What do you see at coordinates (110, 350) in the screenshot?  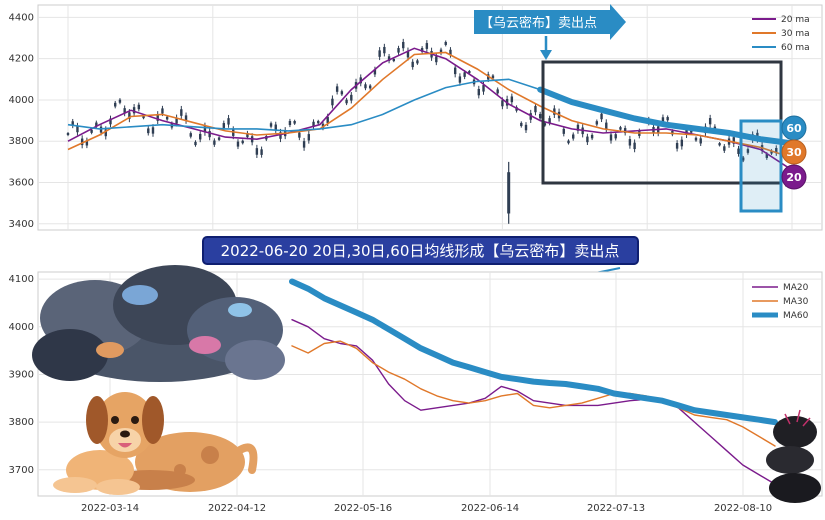 I see `cloud-tint-orange` at bounding box center [110, 350].